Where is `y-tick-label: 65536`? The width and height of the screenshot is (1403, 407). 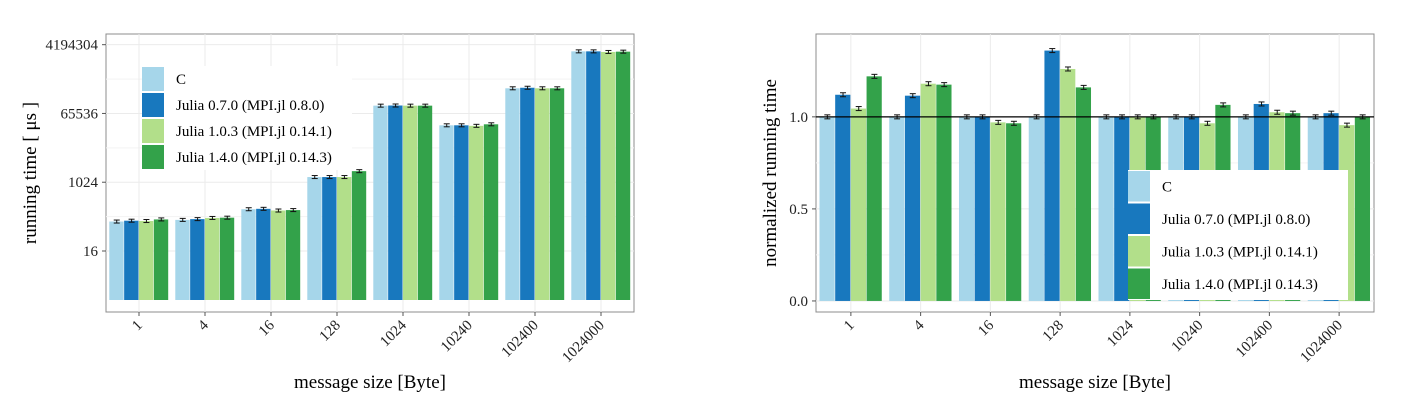 y-tick-label: 65536 is located at coordinates (80, 114).